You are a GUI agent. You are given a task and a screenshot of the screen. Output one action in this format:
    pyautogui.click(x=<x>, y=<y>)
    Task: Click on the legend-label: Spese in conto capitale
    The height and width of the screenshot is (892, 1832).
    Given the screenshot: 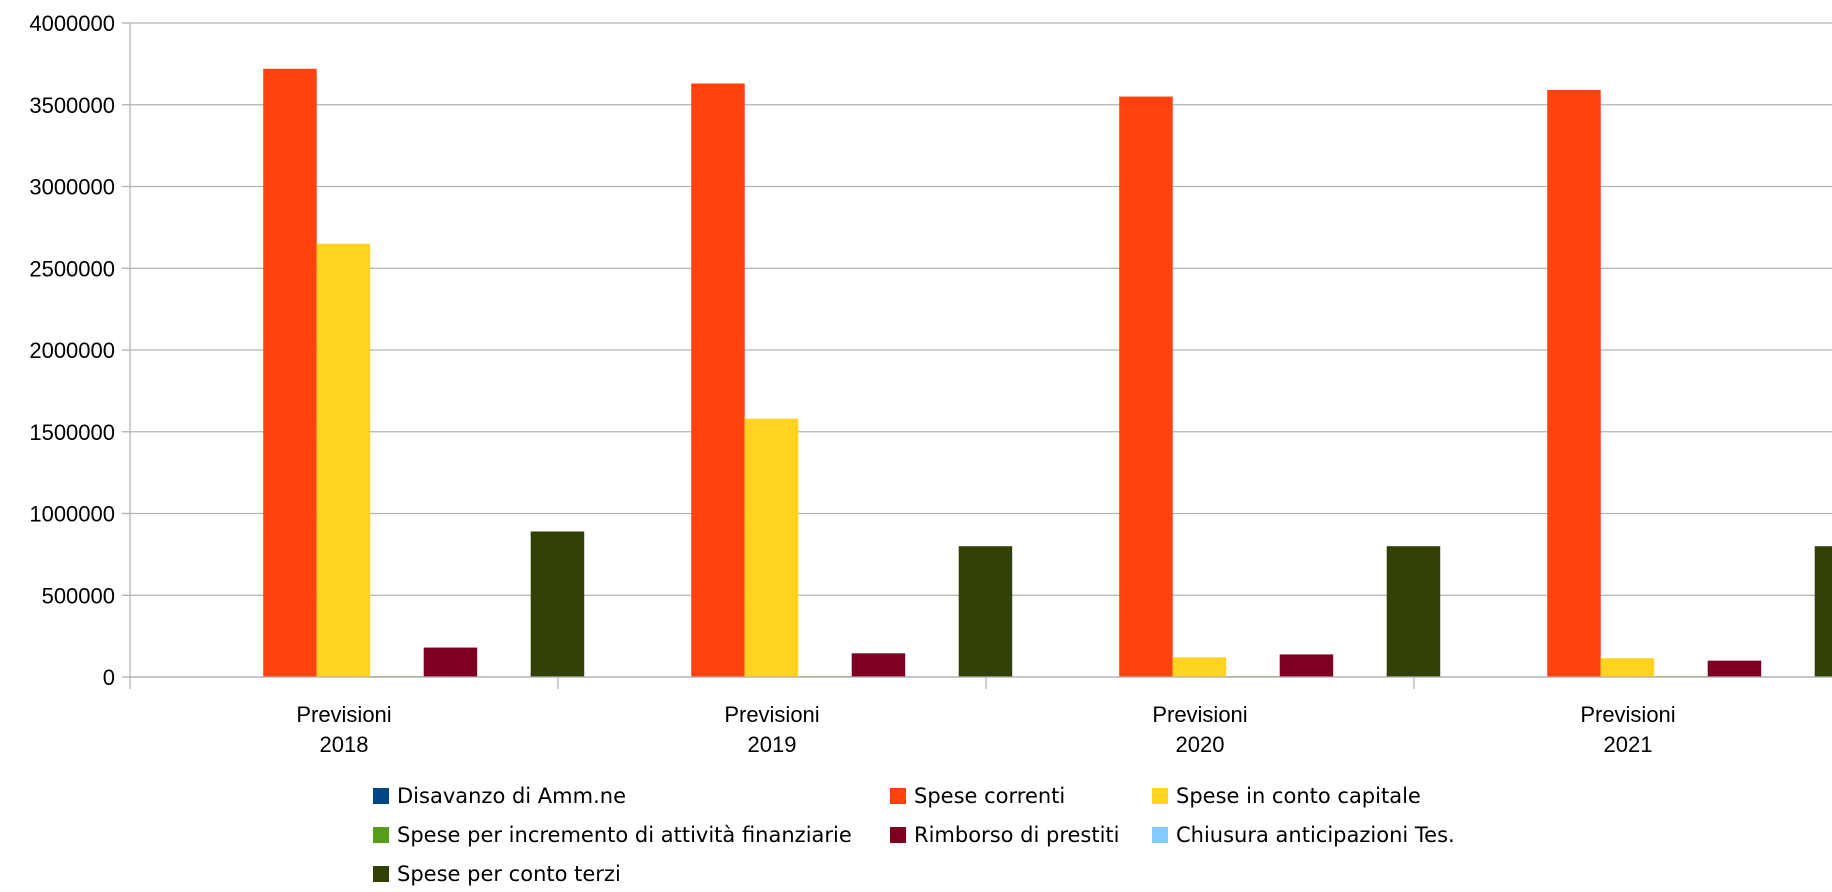 What is the action you would take?
    pyautogui.click(x=1298, y=796)
    